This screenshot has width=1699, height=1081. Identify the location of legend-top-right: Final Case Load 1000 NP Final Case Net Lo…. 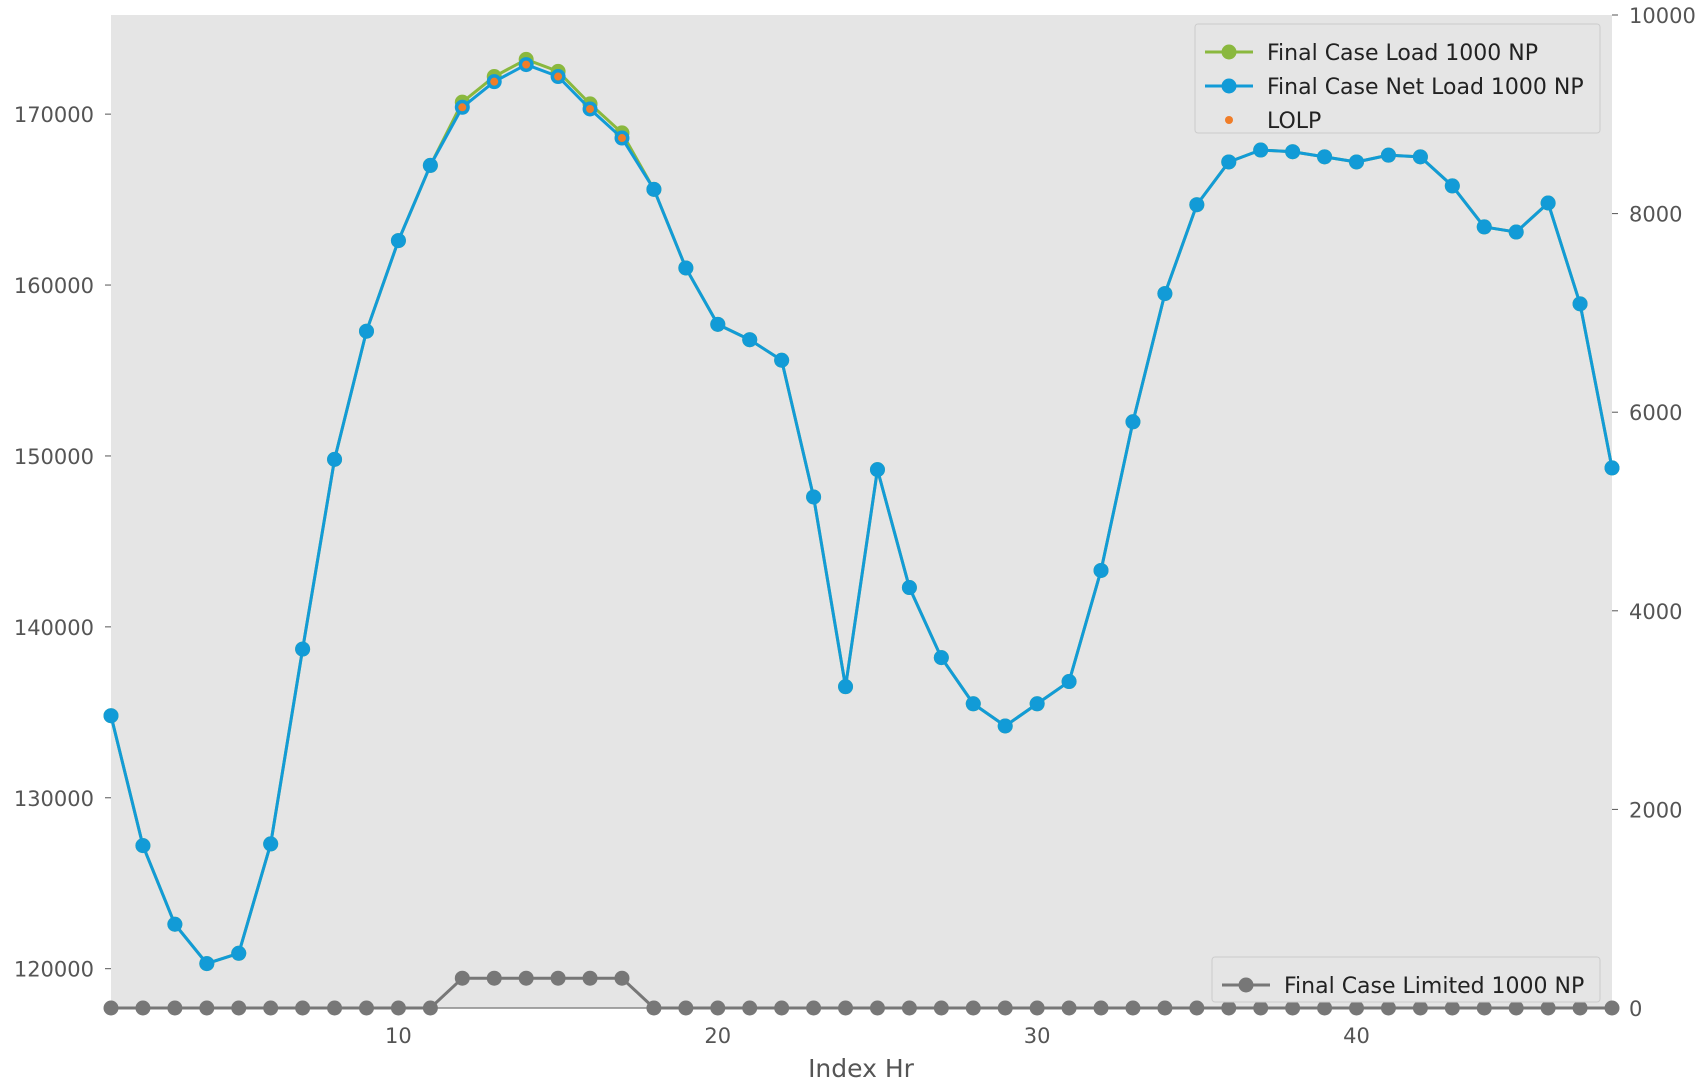
(1397, 78).